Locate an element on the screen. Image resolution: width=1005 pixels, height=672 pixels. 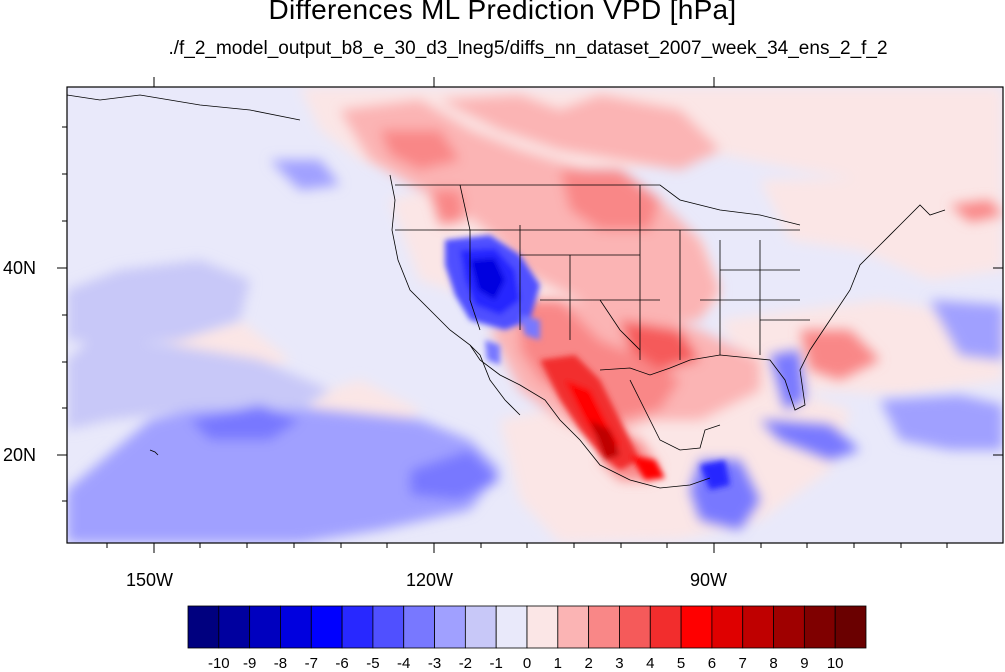
colorbar-label: 10 is located at coordinates (835, 663).